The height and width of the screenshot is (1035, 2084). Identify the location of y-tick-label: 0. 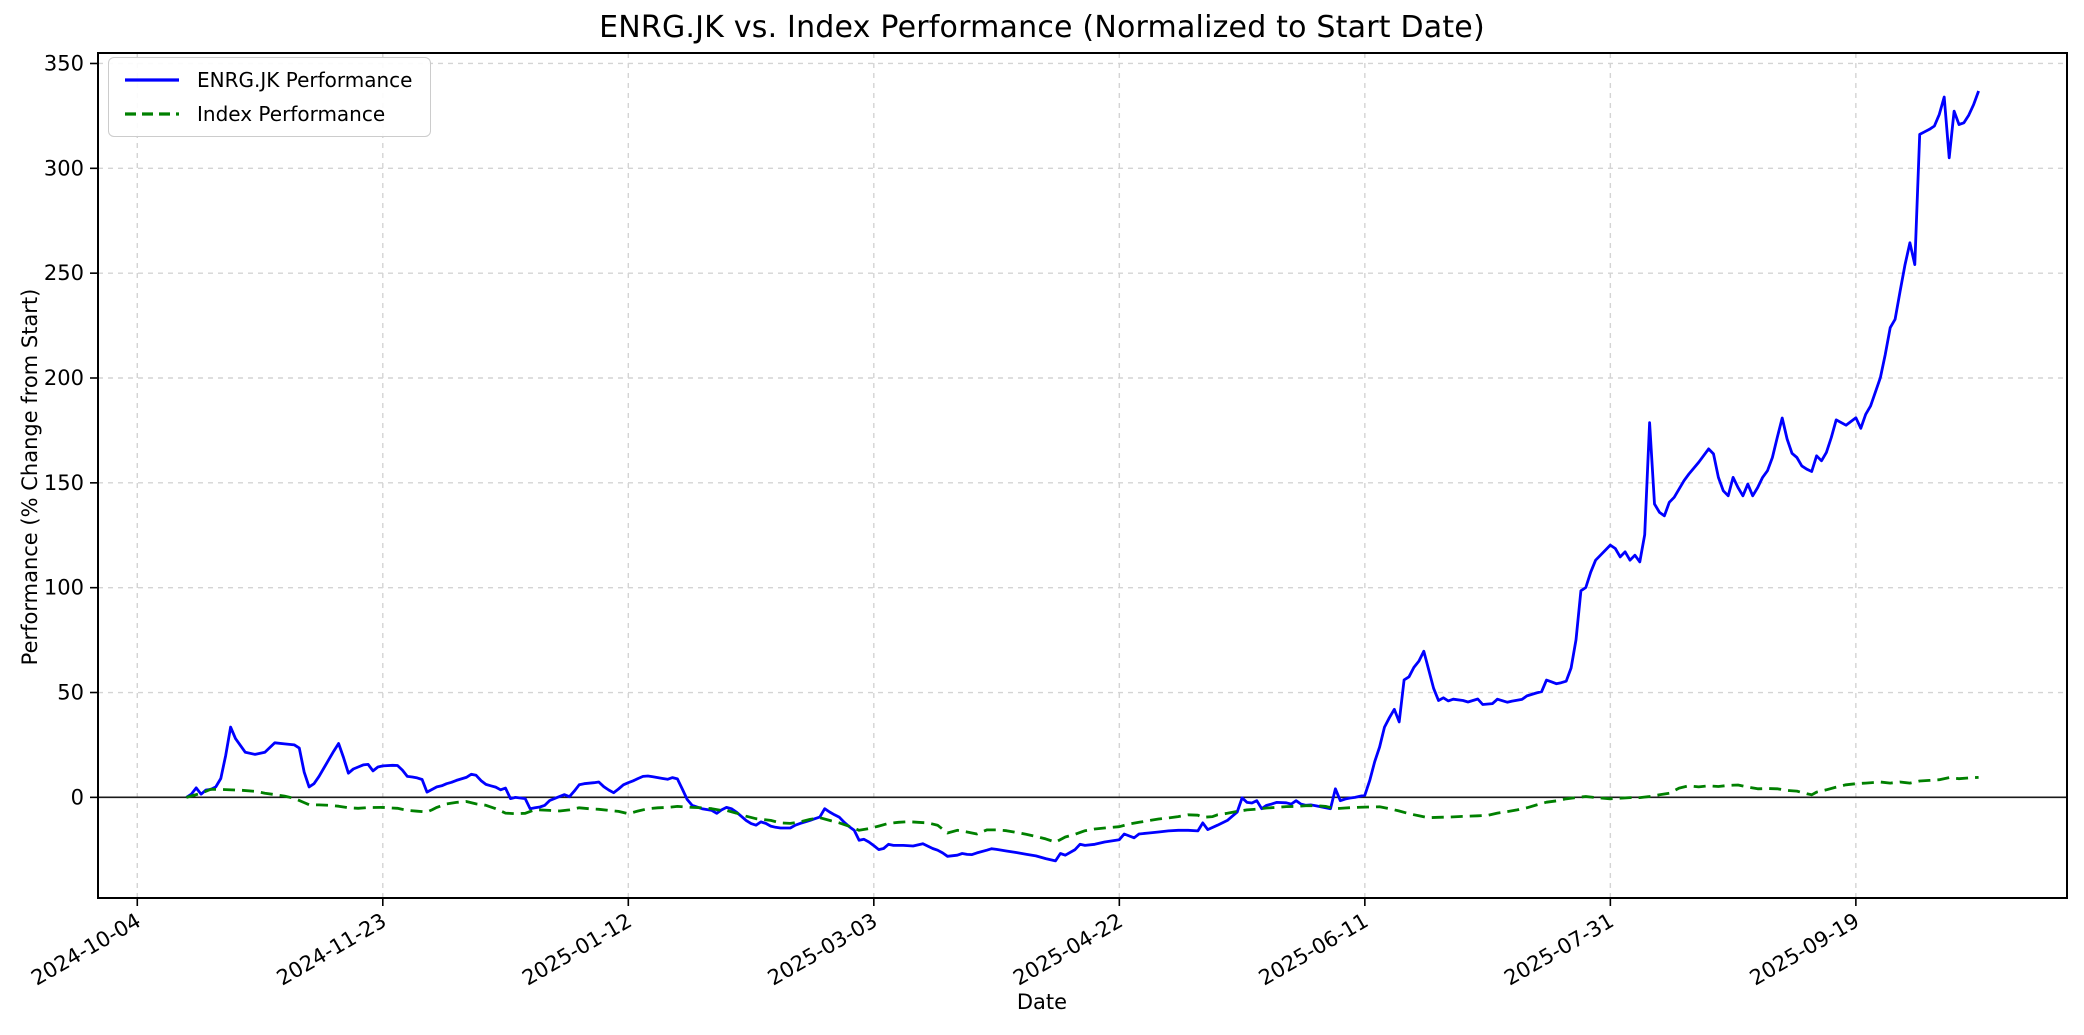
(77, 797).